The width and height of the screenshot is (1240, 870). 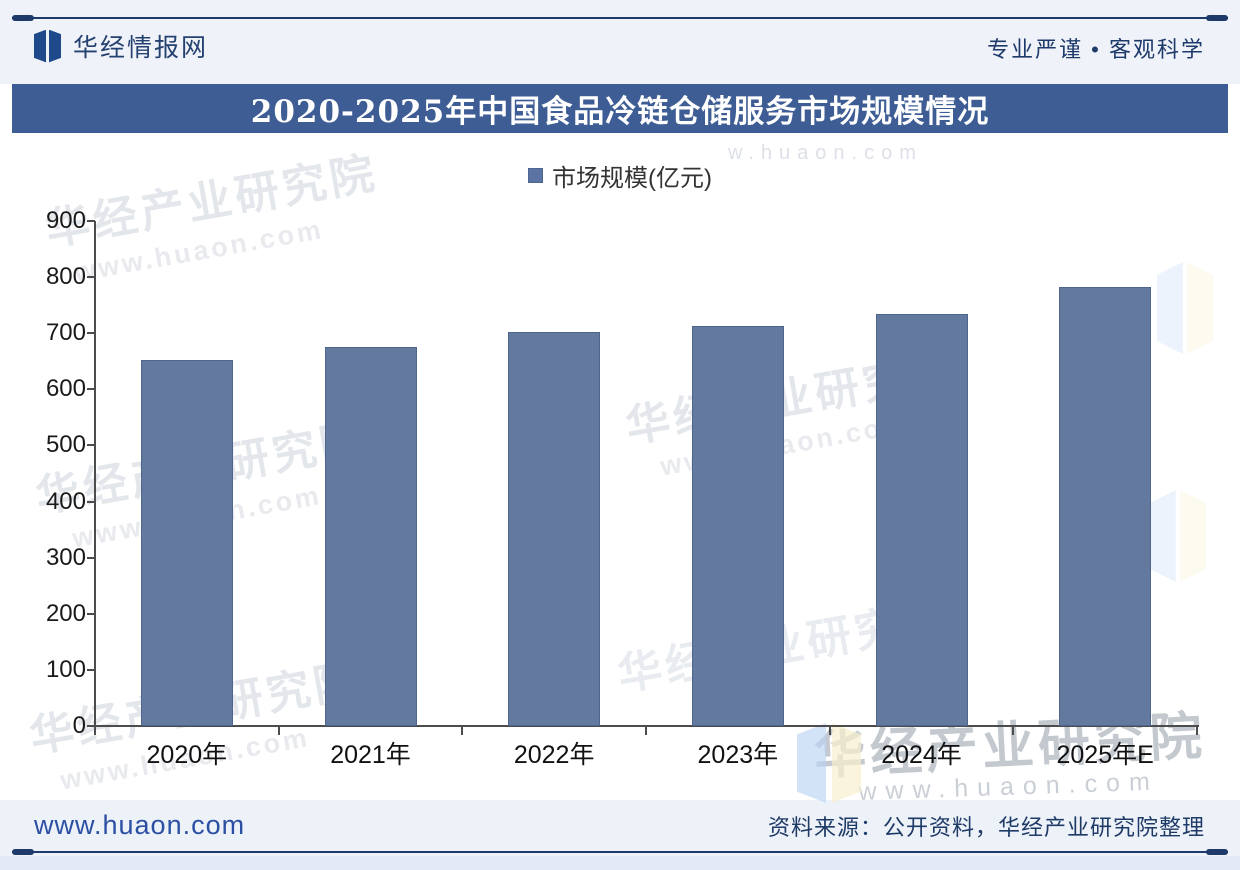 I want to click on bottom-divider-dash-right, so click(x=1217, y=852).